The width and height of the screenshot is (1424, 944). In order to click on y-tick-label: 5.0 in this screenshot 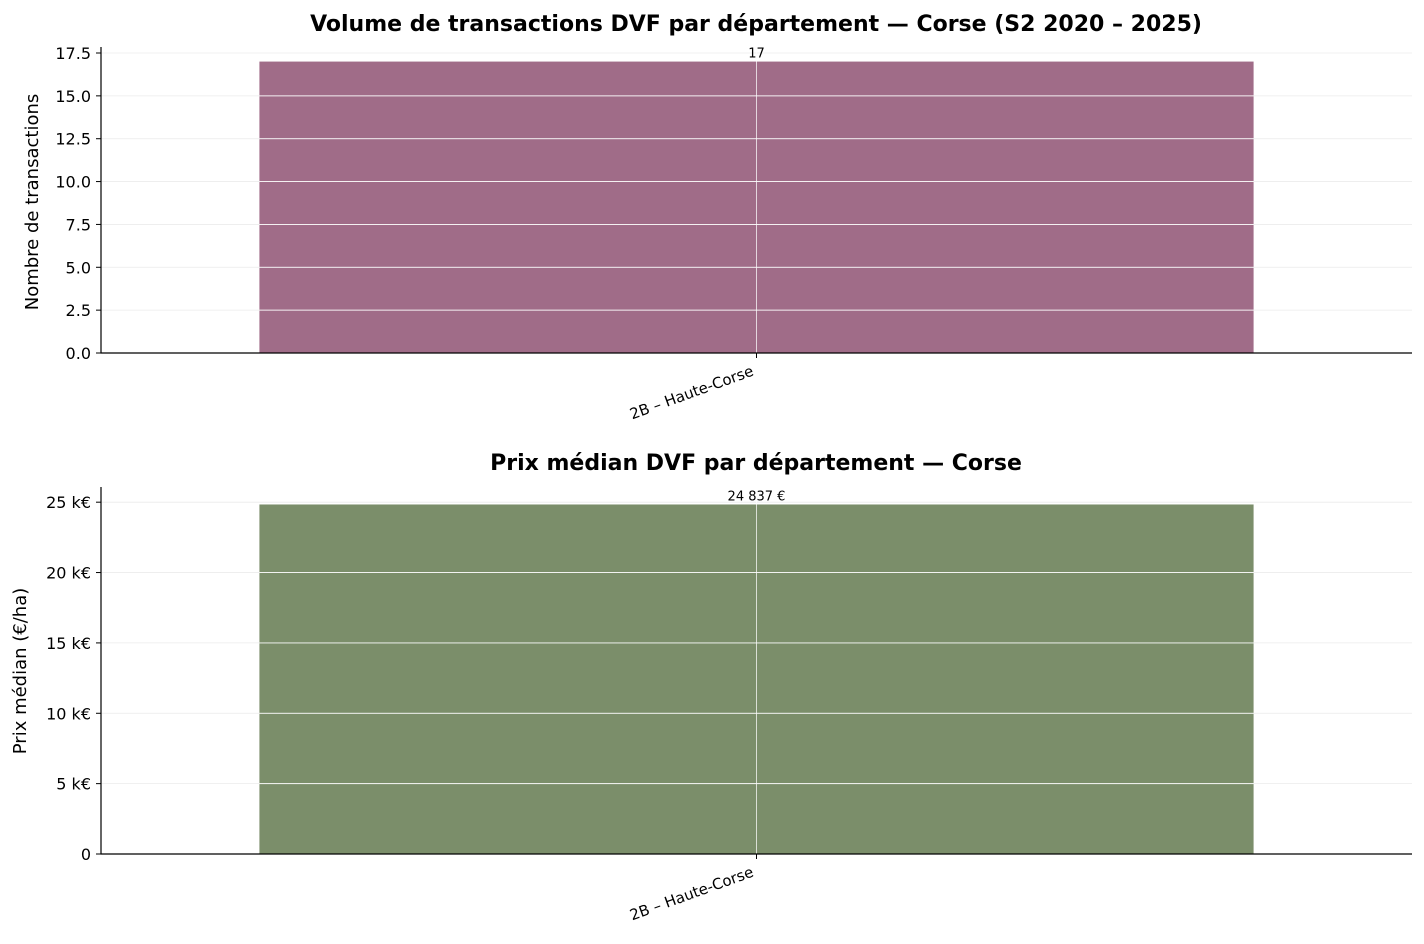, I will do `click(78, 267)`.